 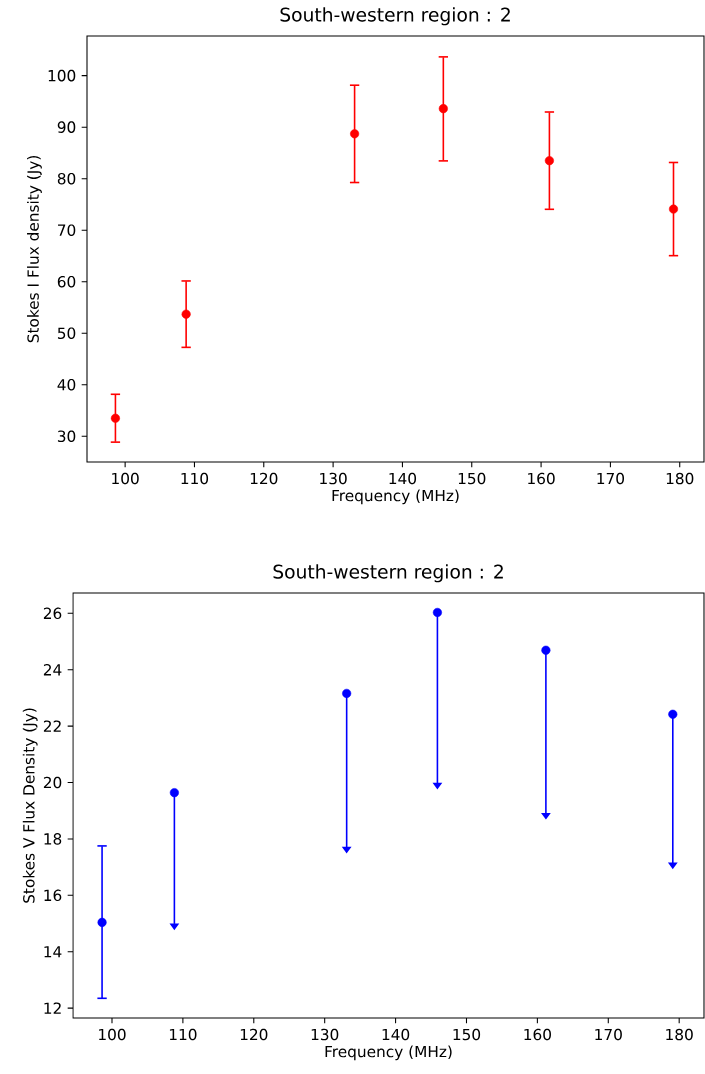 I want to click on y-tick-label: 90, so click(x=66, y=127).